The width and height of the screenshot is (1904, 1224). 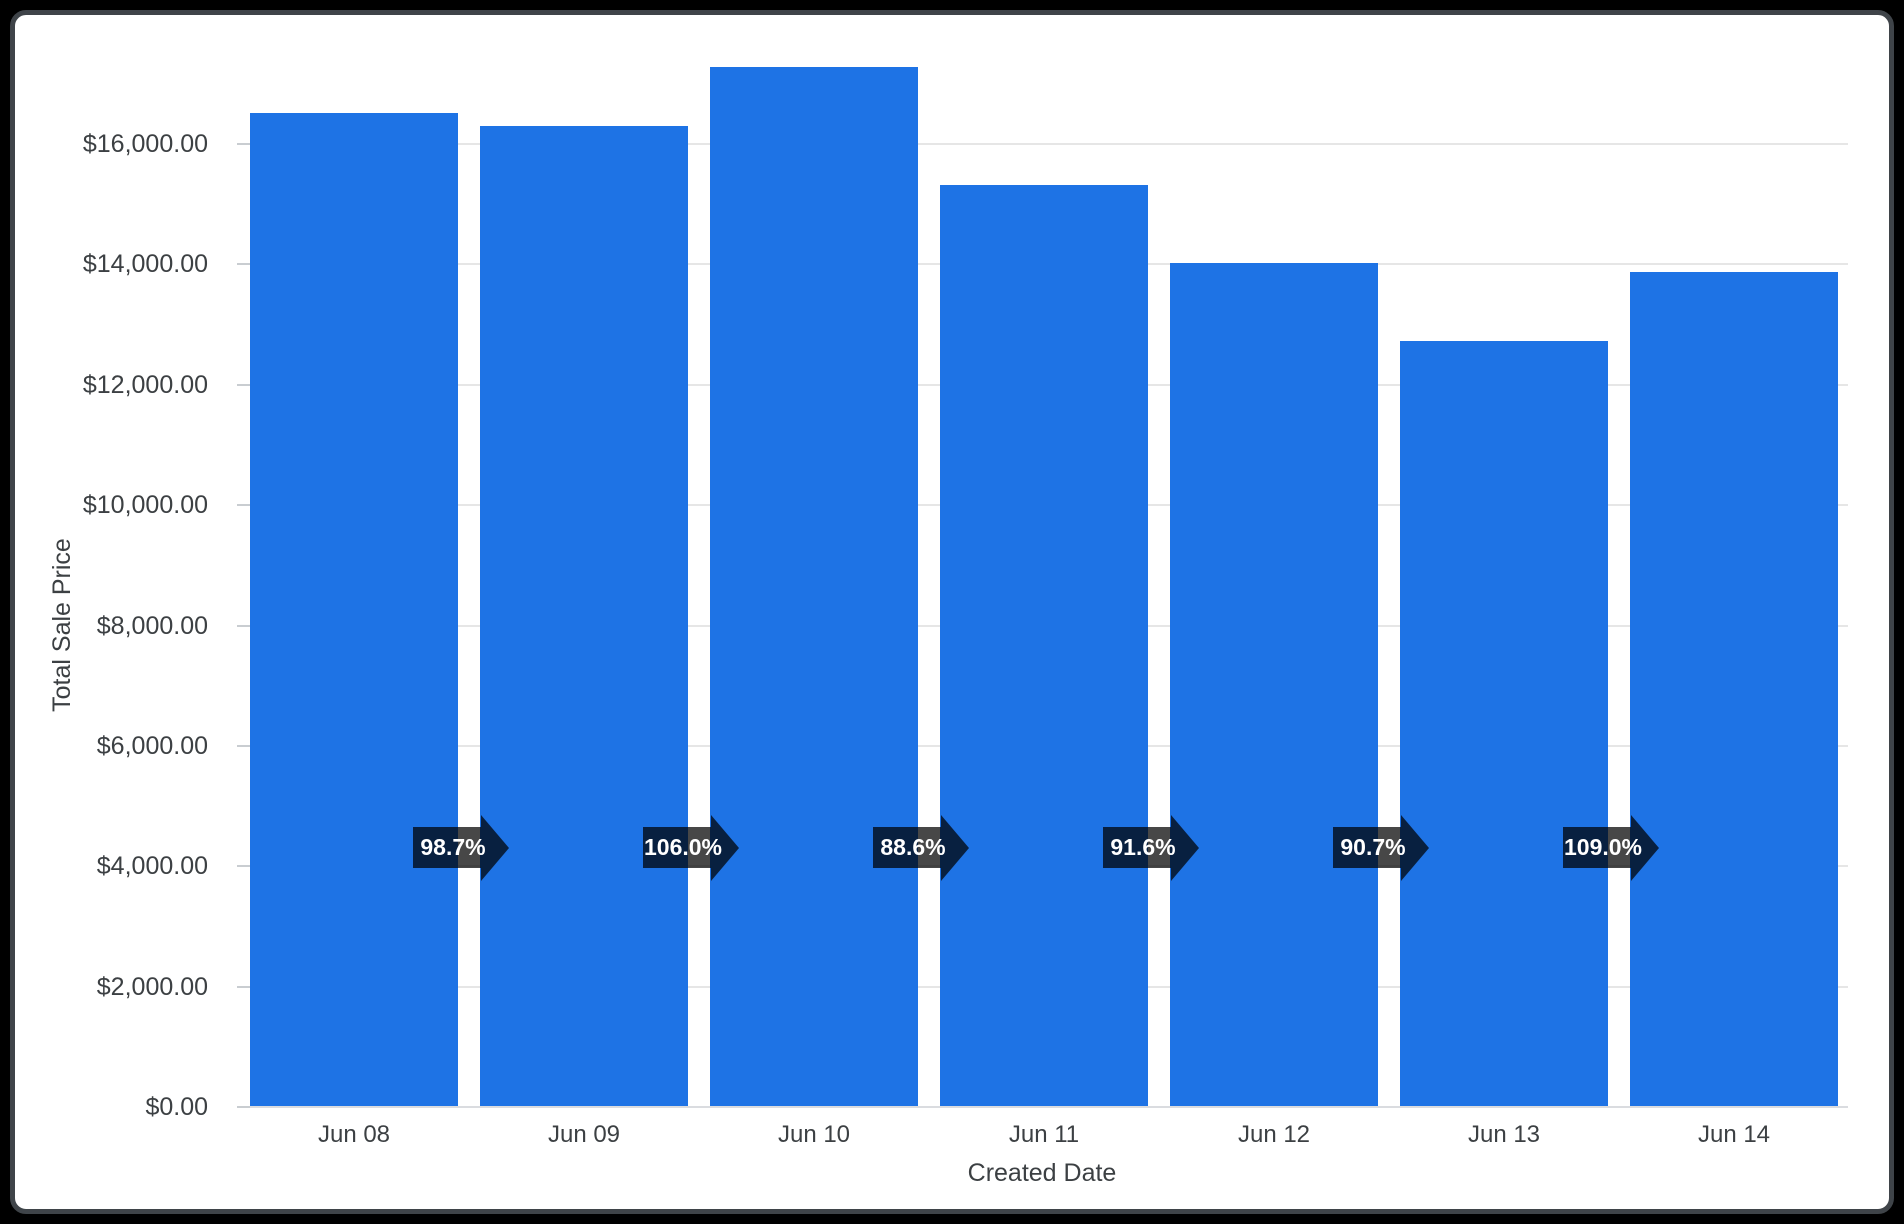 I want to click on y-tick-label: $4,000.00, so click(x=152, y=866).